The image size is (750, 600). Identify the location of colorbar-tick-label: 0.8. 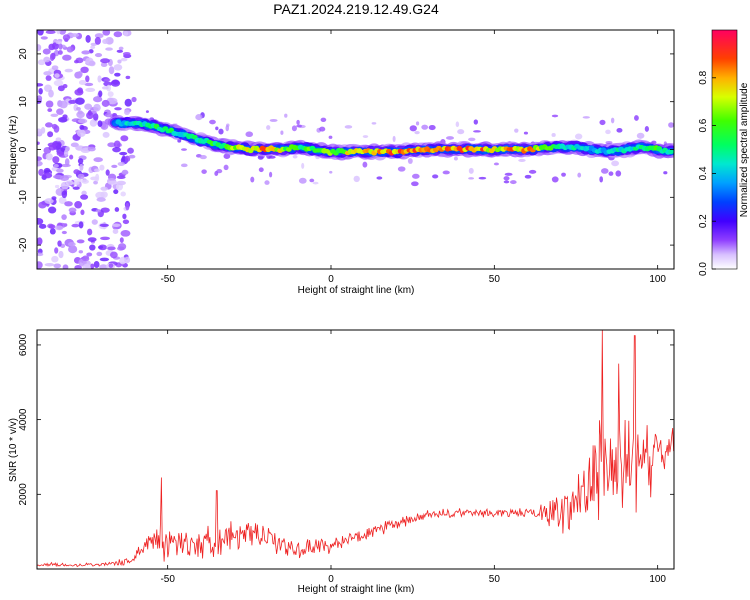
(703, 77).